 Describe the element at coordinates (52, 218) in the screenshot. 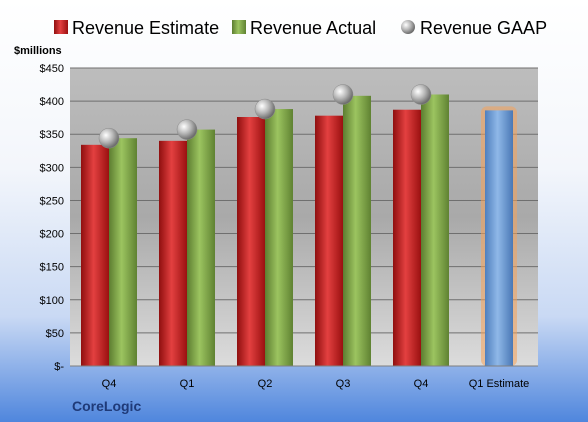

I see `y-axis-ticks: $- $50 $100 $150 $200 $250 $300 $350 $400 $450` at that location.